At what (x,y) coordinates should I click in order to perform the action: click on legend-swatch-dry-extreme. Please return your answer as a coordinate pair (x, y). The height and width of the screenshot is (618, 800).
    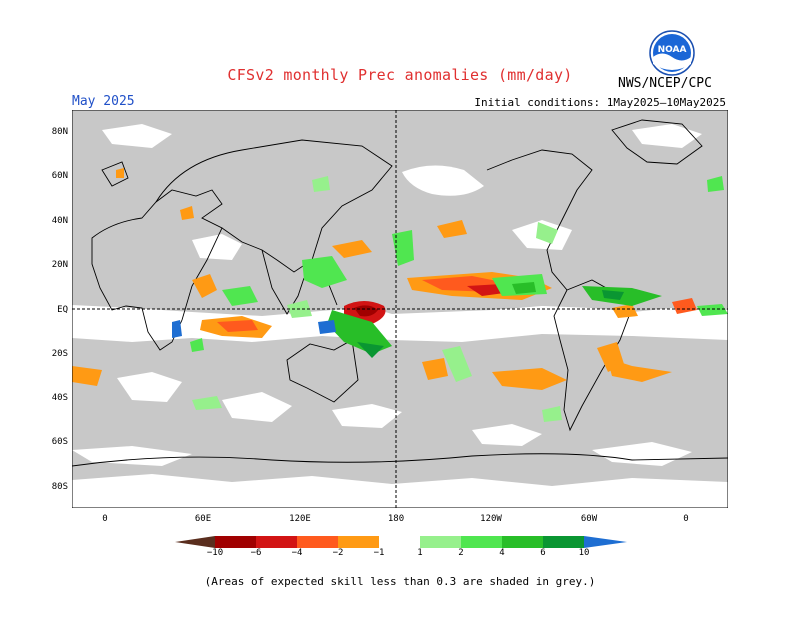
    Looking at the image, I should click on (195, 542).